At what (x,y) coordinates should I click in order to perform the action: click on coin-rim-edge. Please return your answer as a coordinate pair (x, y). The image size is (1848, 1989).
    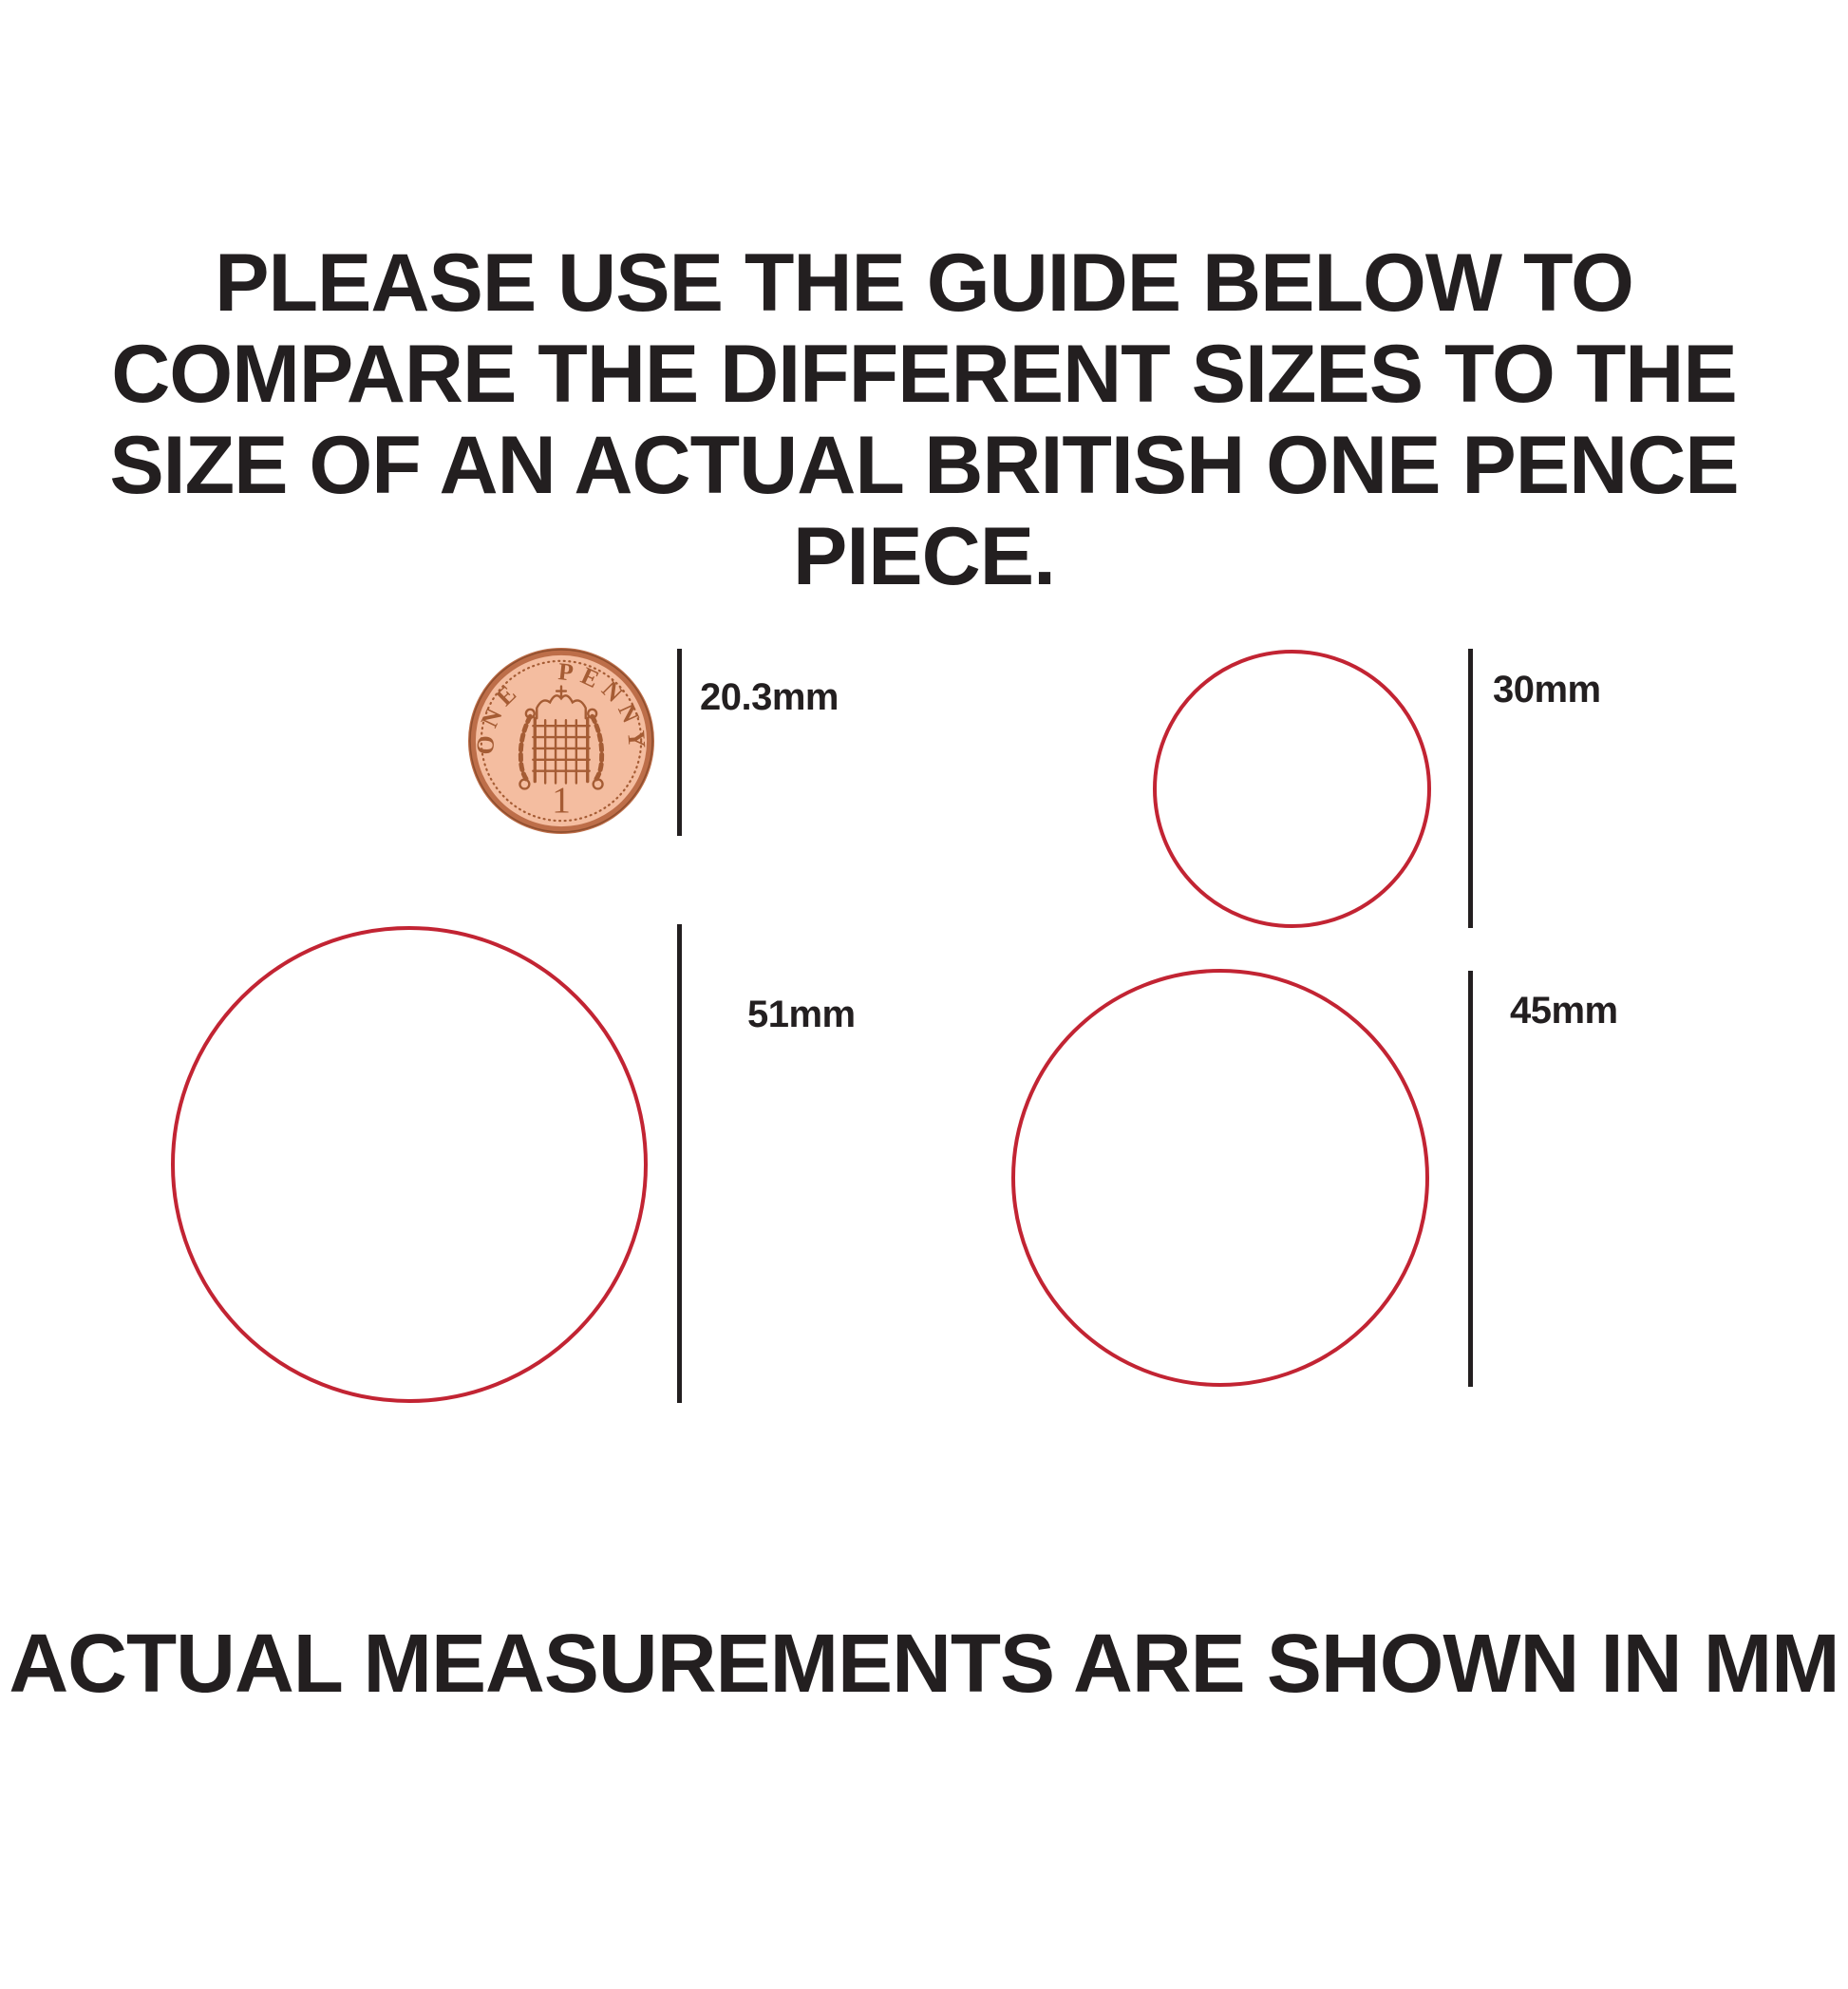
    Looking at the image, I should click on (561, 741).